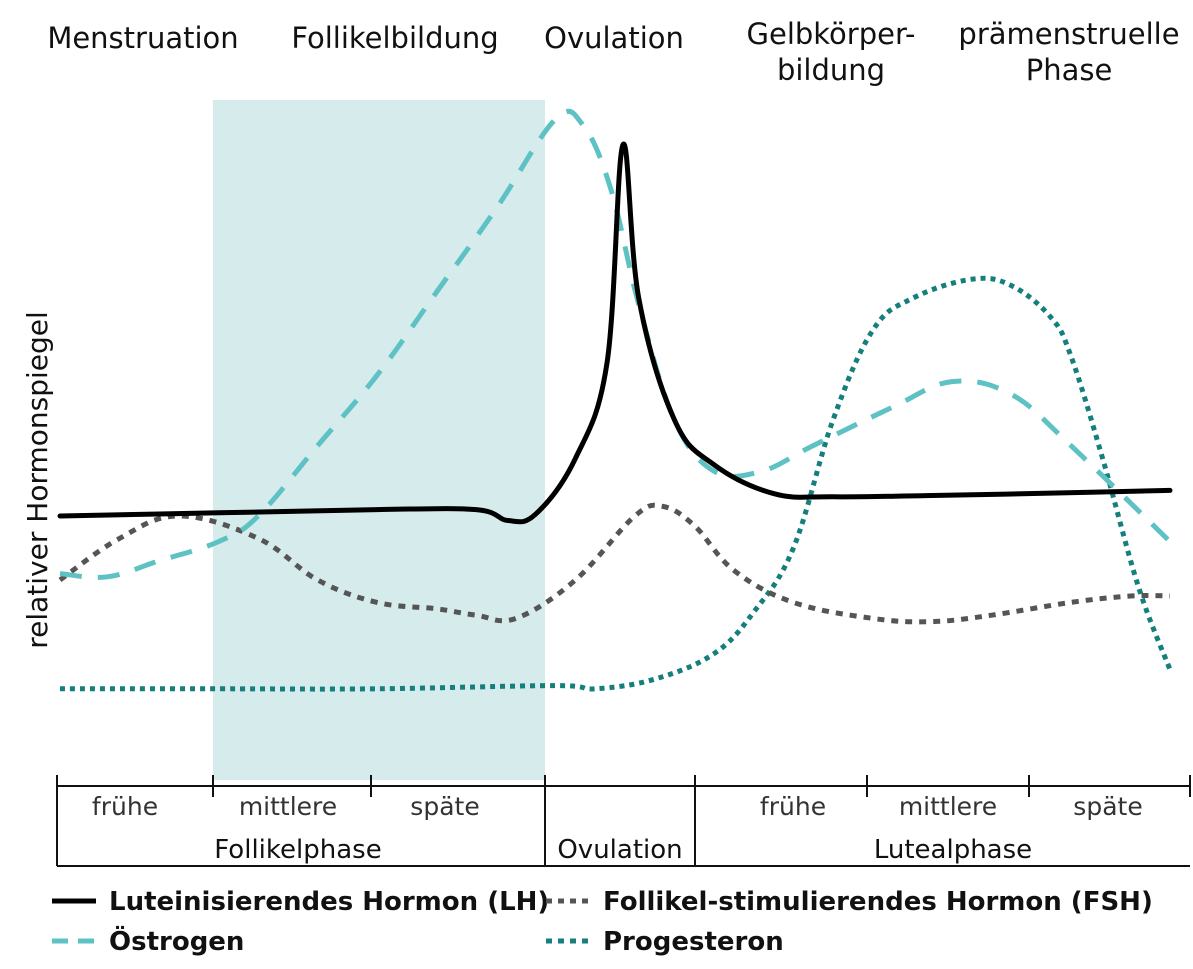  I want to click on main-phase-label: Lutealphase, so click(953, 850).